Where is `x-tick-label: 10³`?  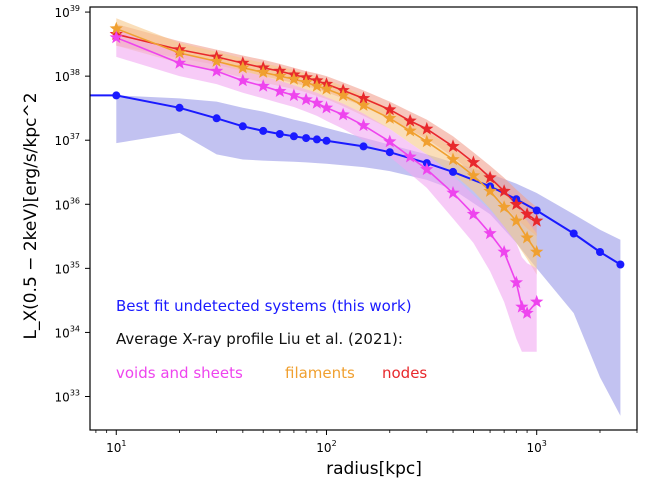 x-tick-label: 10³ is located at coordinates (537, 447).